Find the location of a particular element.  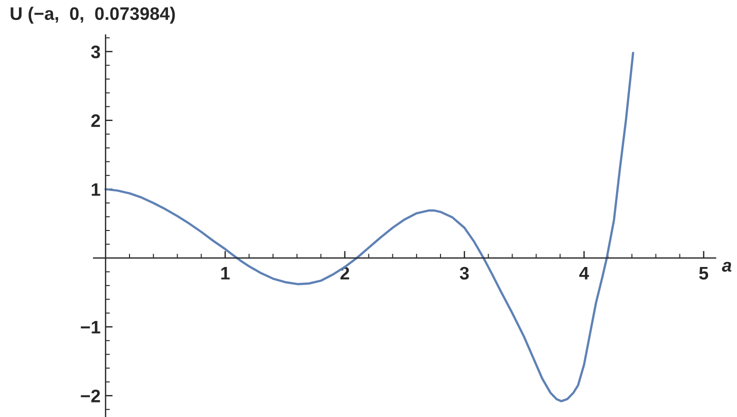

y-tick-label: 1 is located at coordinates (96, 189).